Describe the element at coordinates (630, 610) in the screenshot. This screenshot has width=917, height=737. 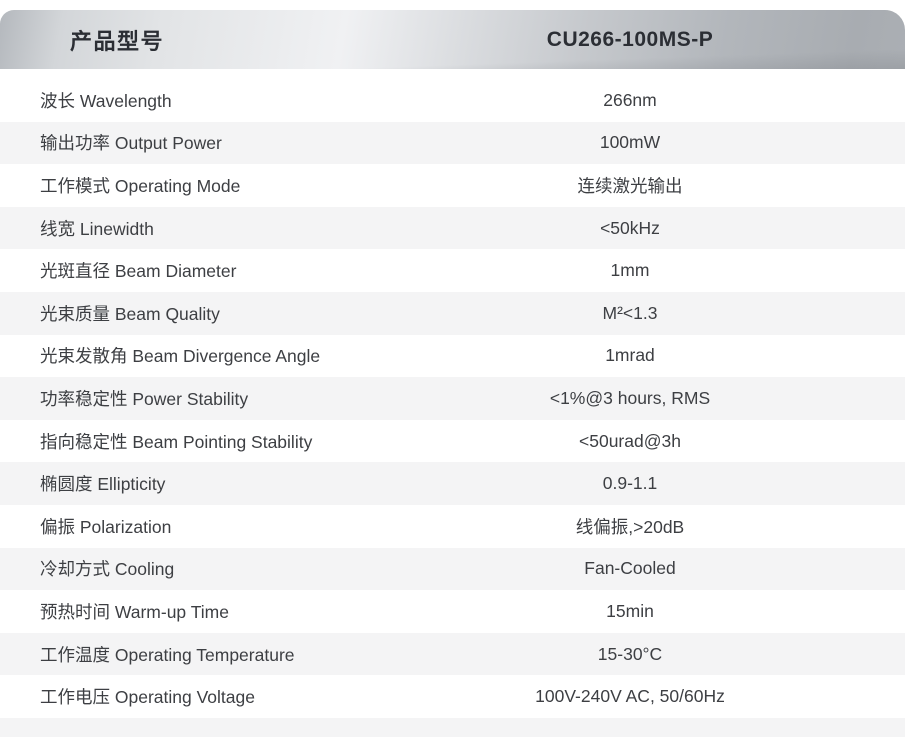
I see `spec-value: 15min` at that location.